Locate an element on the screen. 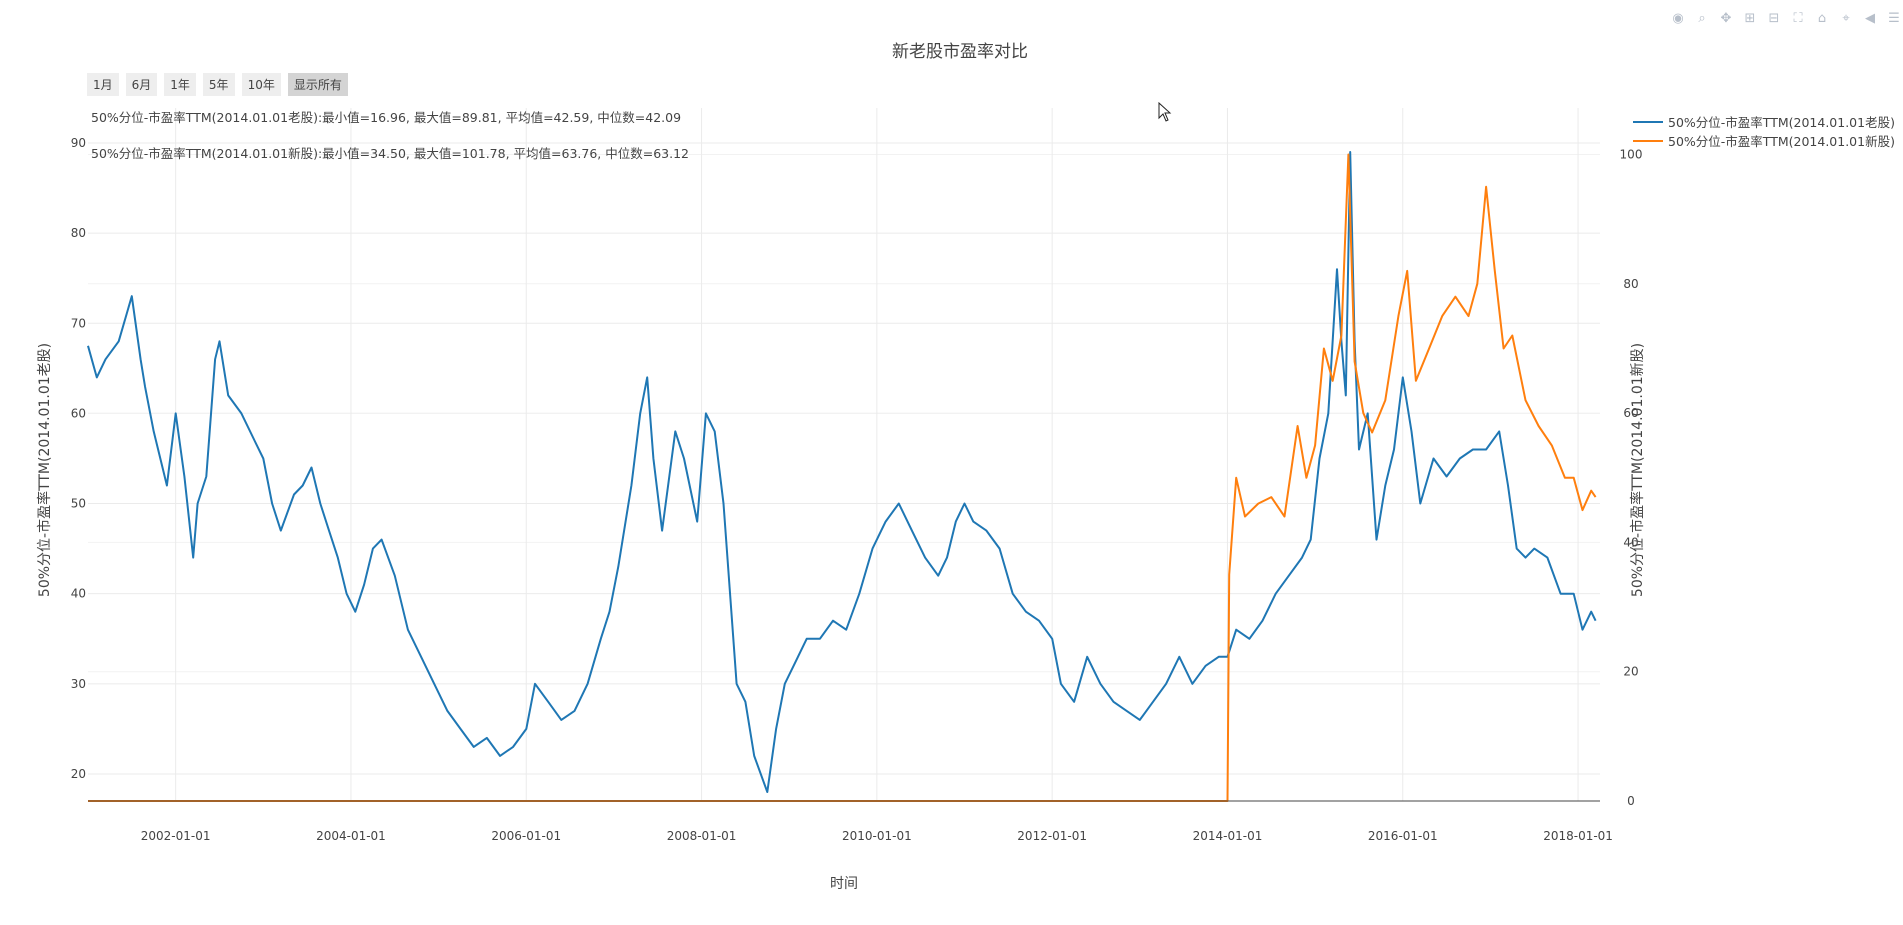 This screenshot has height=925, width=1903. zoom-out-icon: ⊟ is located at coordinates (1774, 18).